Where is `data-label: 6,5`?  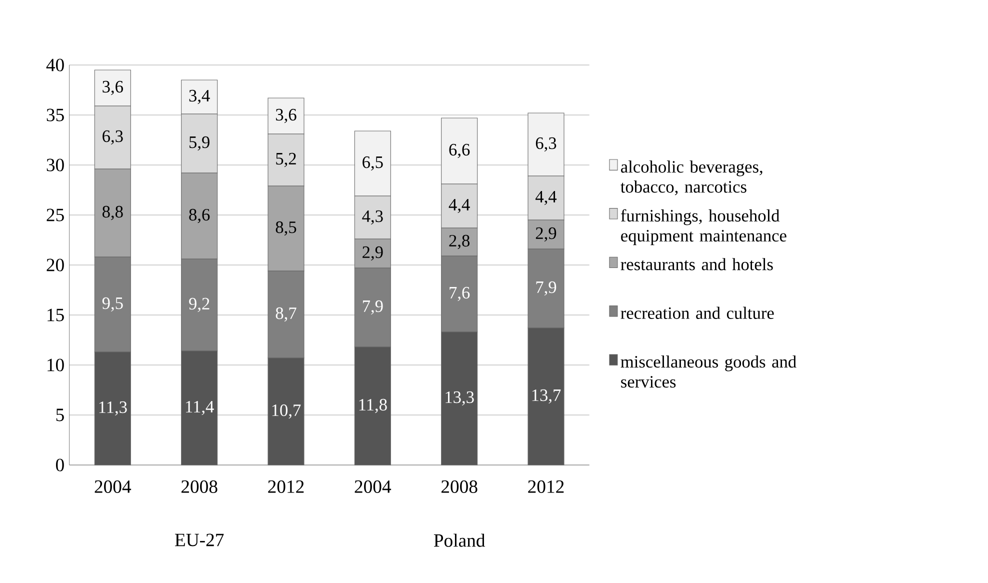
data-label: 6,5 is located at coordinates (372, 163).